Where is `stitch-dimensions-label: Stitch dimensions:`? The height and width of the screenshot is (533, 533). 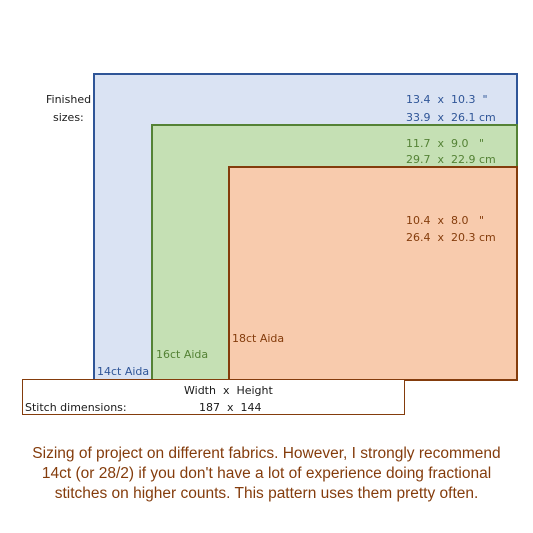 stitch-dimensions-label: Stitch dimensions: is located at coordinates (76, 407).